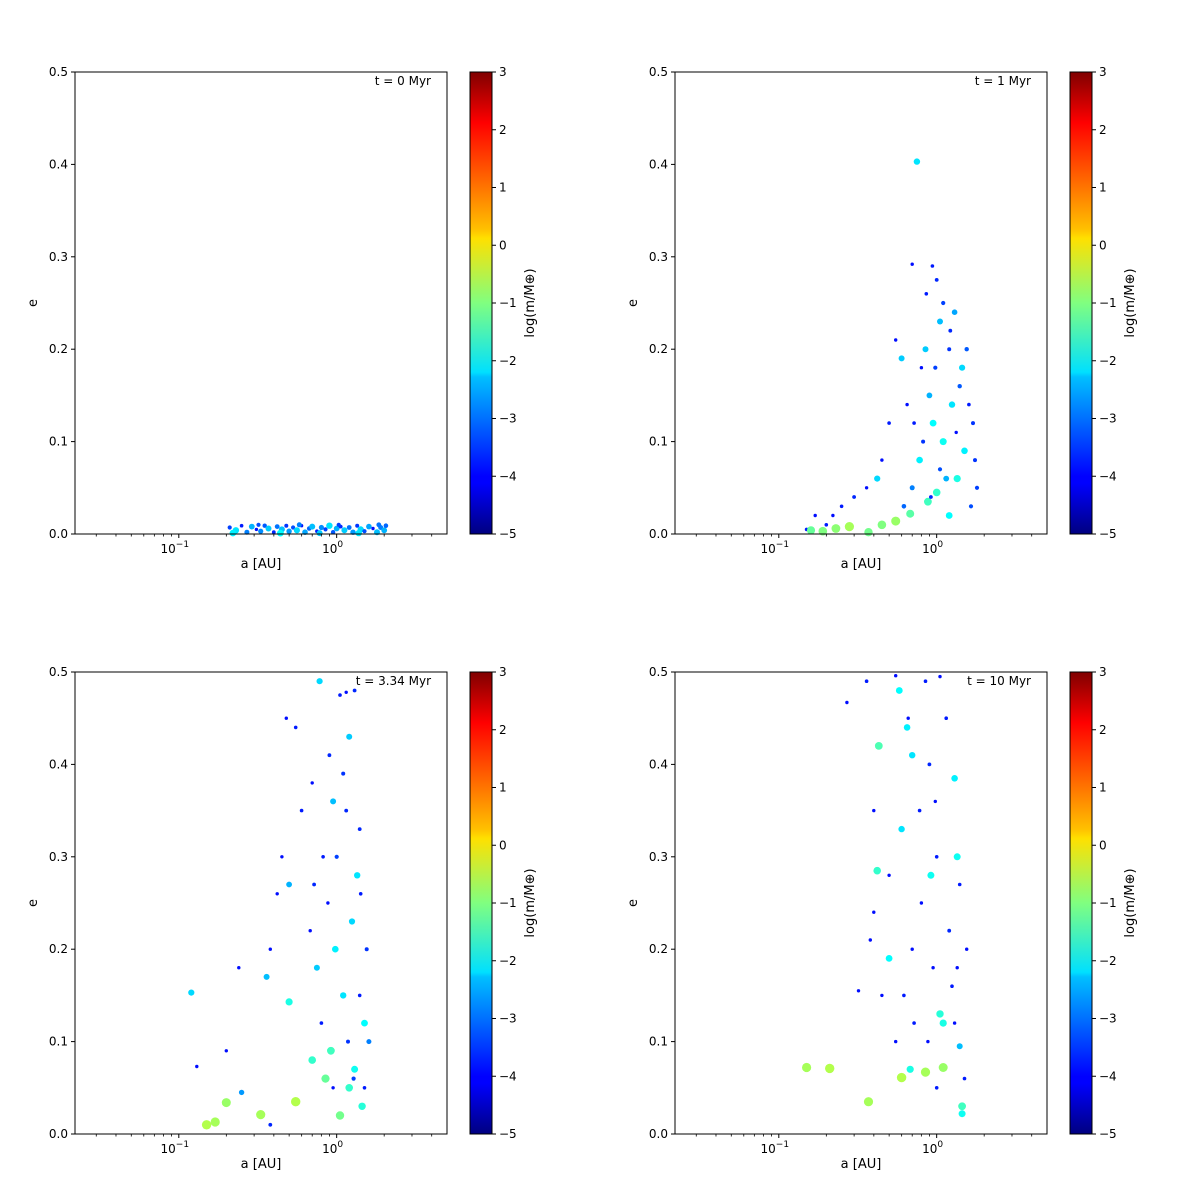  I want to click on colorbar-tick-label: 0, so click(503, 245).